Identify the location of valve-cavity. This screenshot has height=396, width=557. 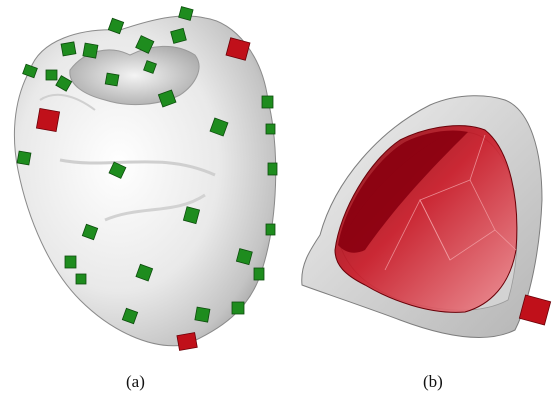
(134, 75).